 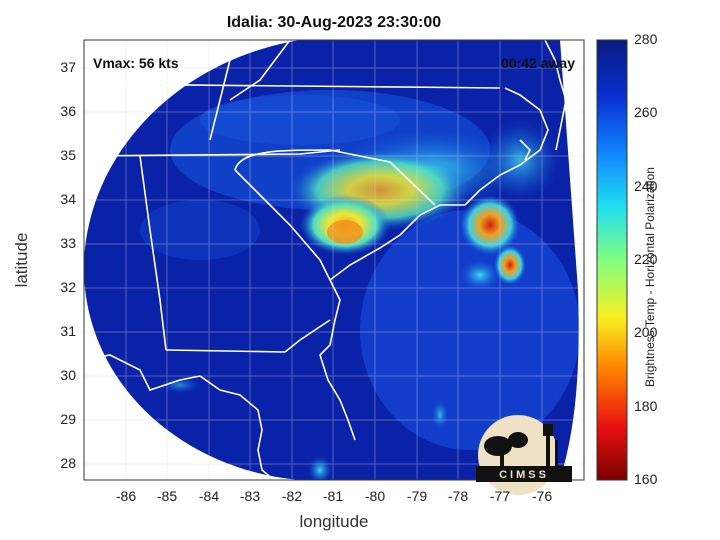 I want to click on y-tick-label: 37, so click(x=68, y=67).